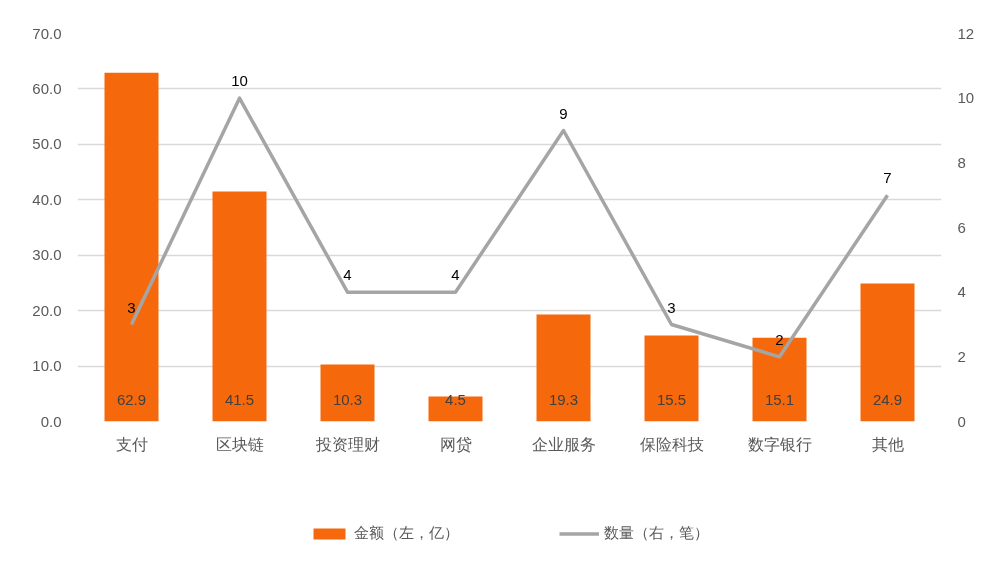  What do you see at coordinates (656, 533) in the screenshot?
I see `legend-label: 数量（右，笔）` at bounding box center [656, 533].